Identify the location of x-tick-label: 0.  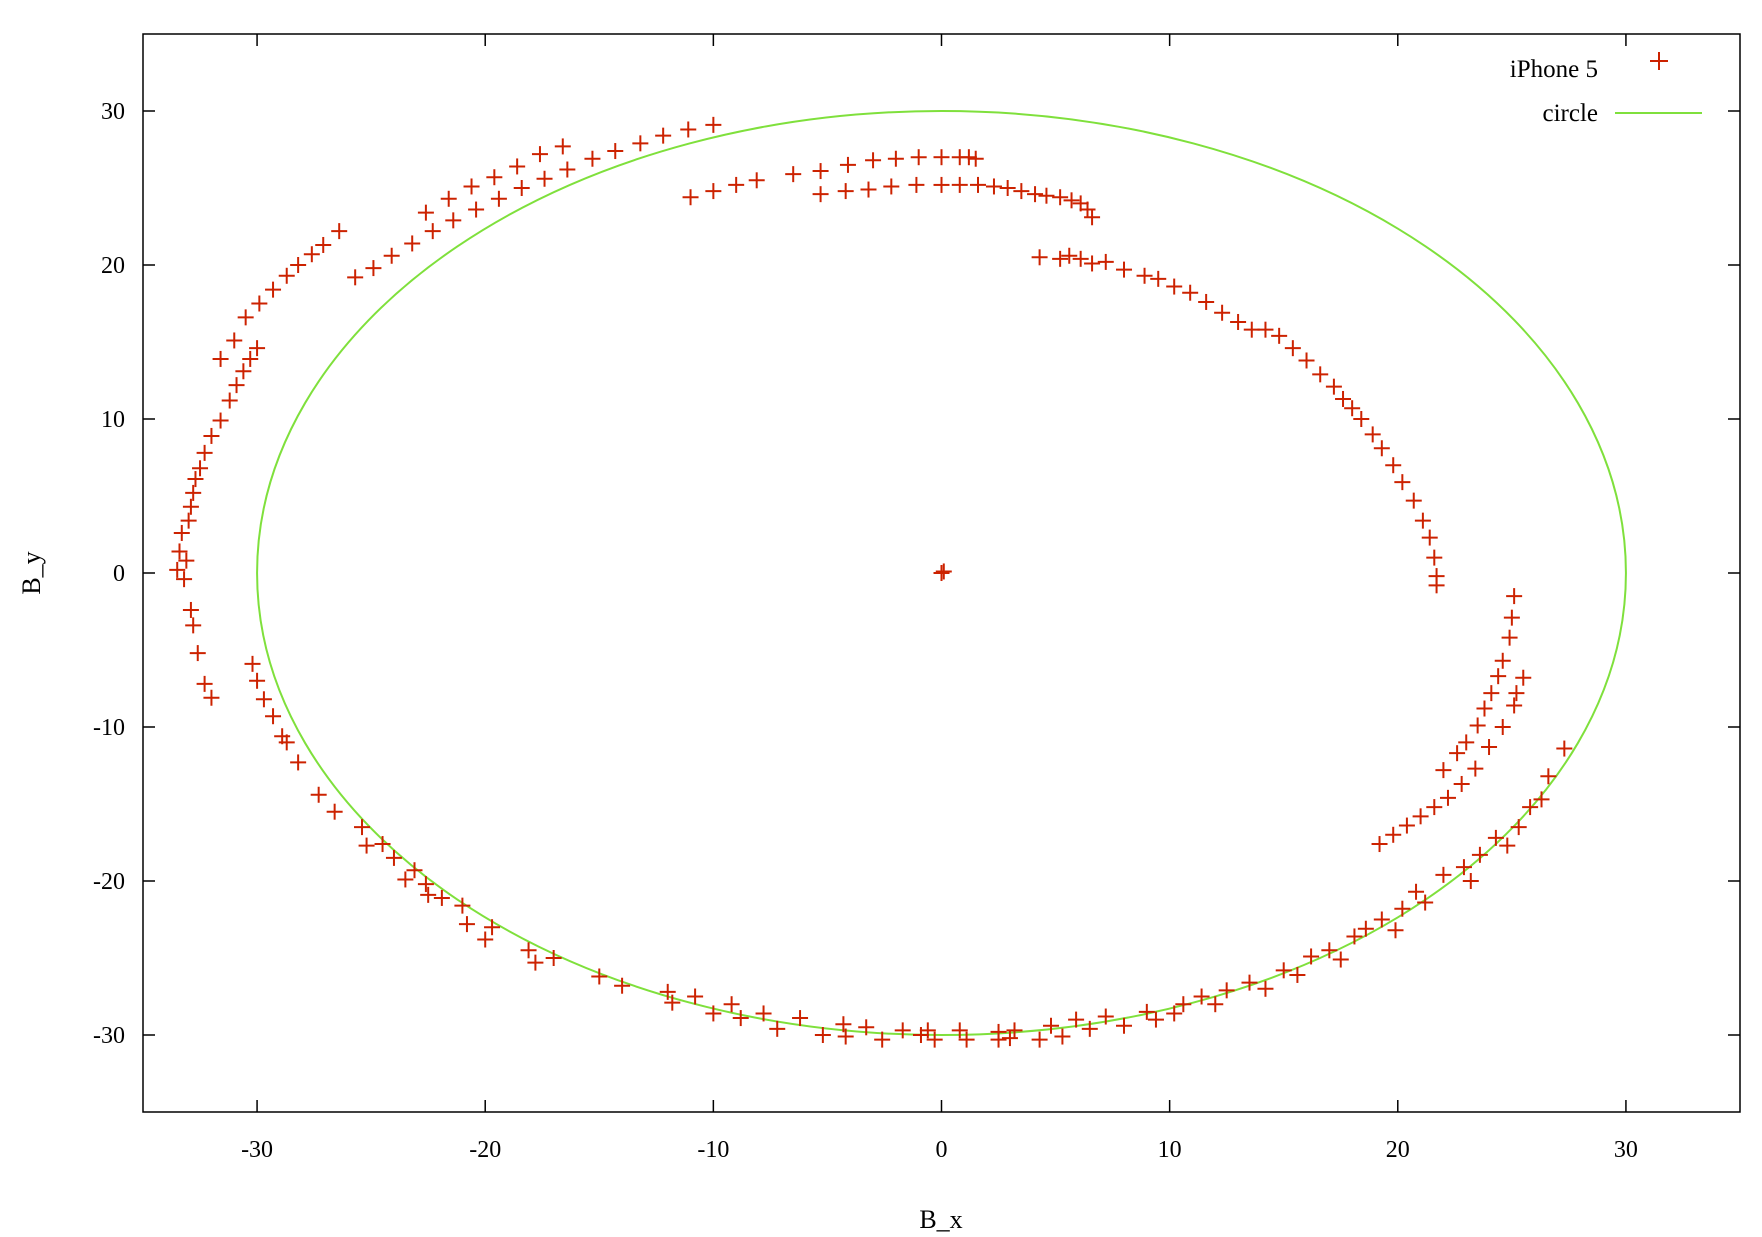
(942, 1150).